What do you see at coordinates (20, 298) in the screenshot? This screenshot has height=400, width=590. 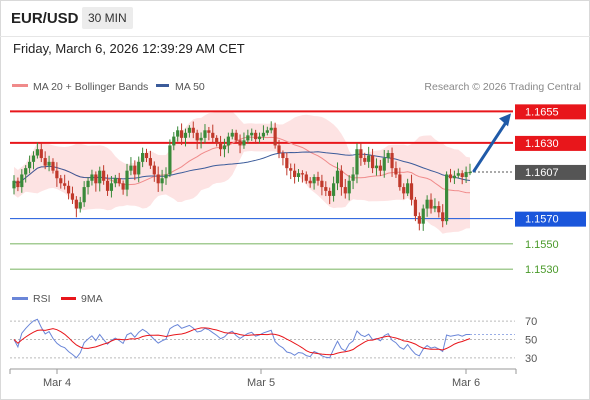 I see `rsi-legend-swatch` at bounding box center [20, 298].